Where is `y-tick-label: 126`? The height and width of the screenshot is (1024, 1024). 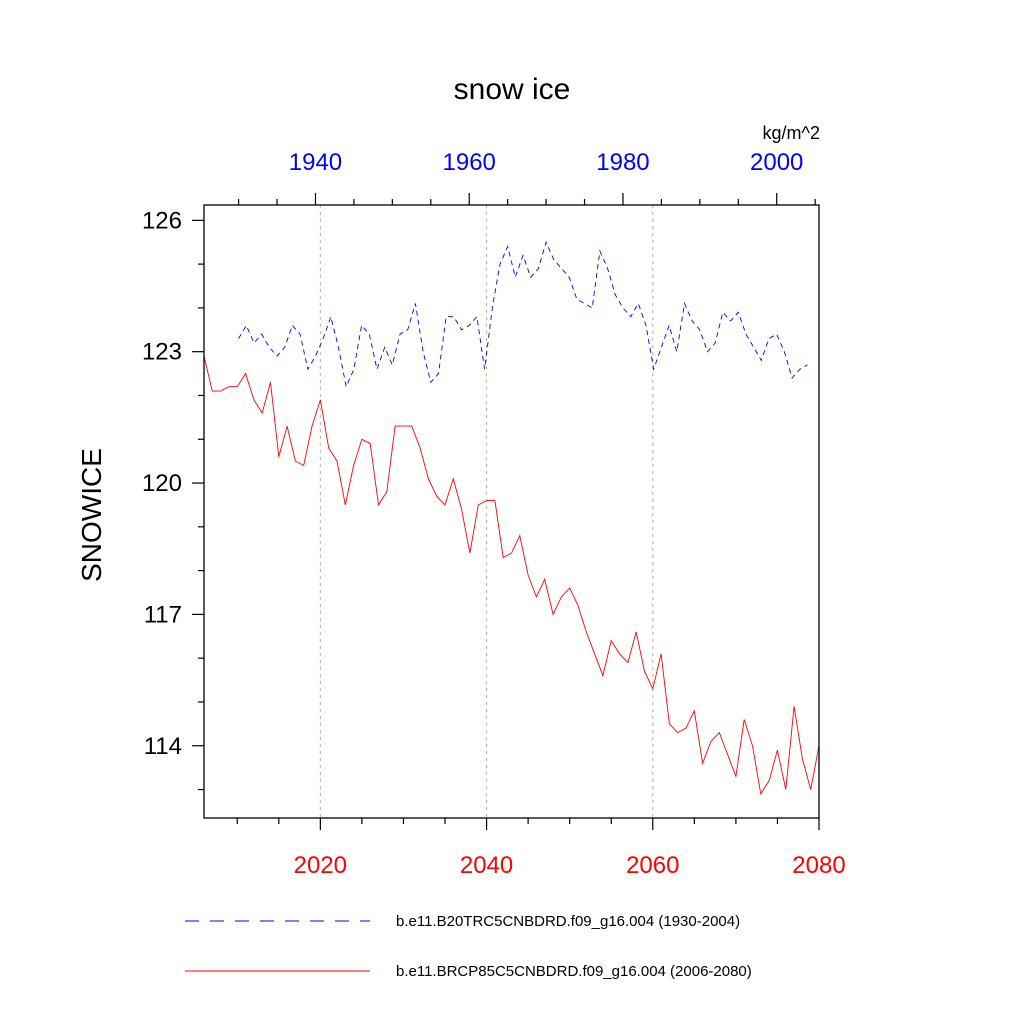
y-tick-label: 126 is located at coordinates (162, 220).